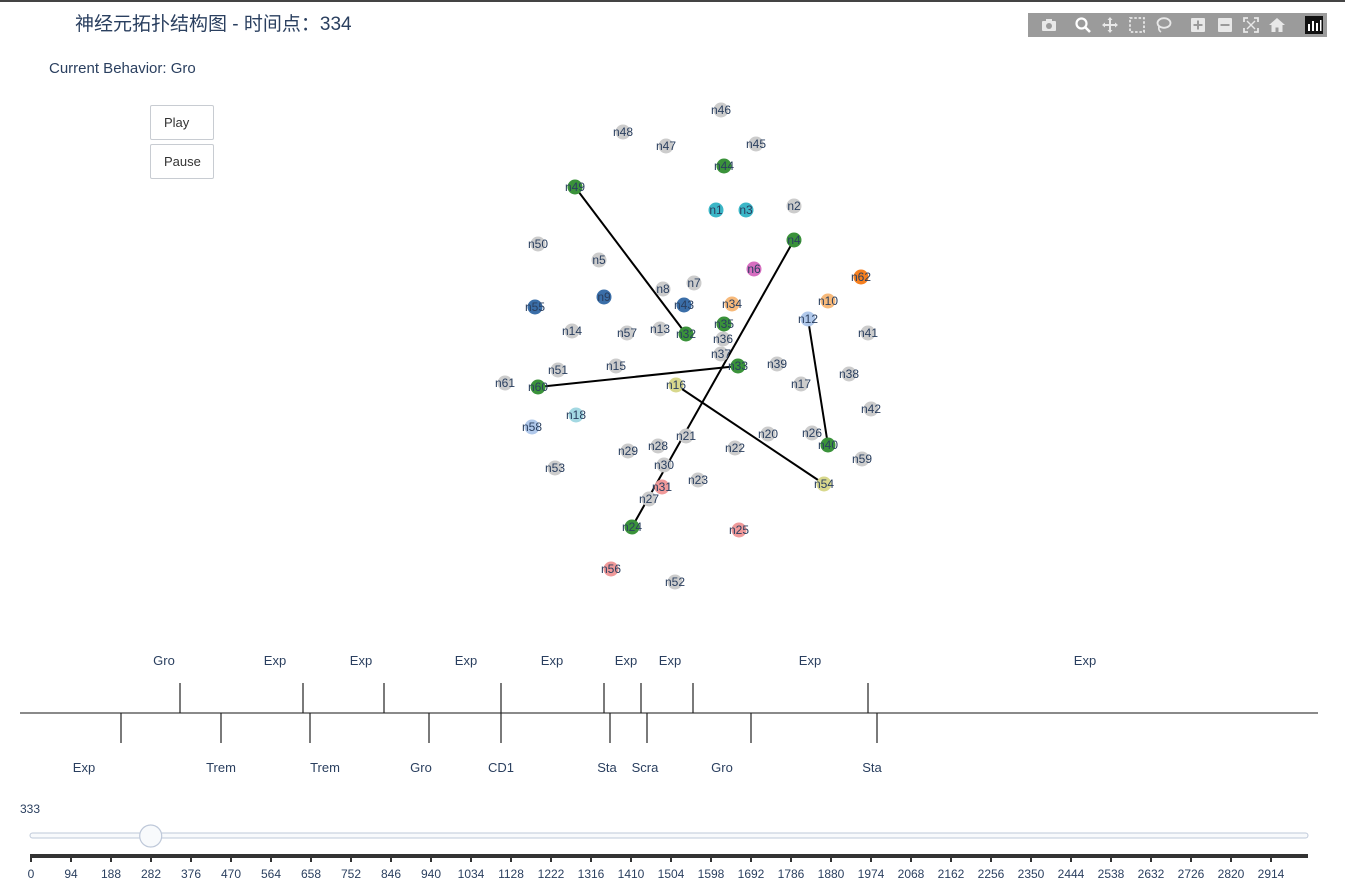 Image resolution: width=1345 pixels, height=888 pixels. I want to click on node-n10: n10, so click(828, 301).